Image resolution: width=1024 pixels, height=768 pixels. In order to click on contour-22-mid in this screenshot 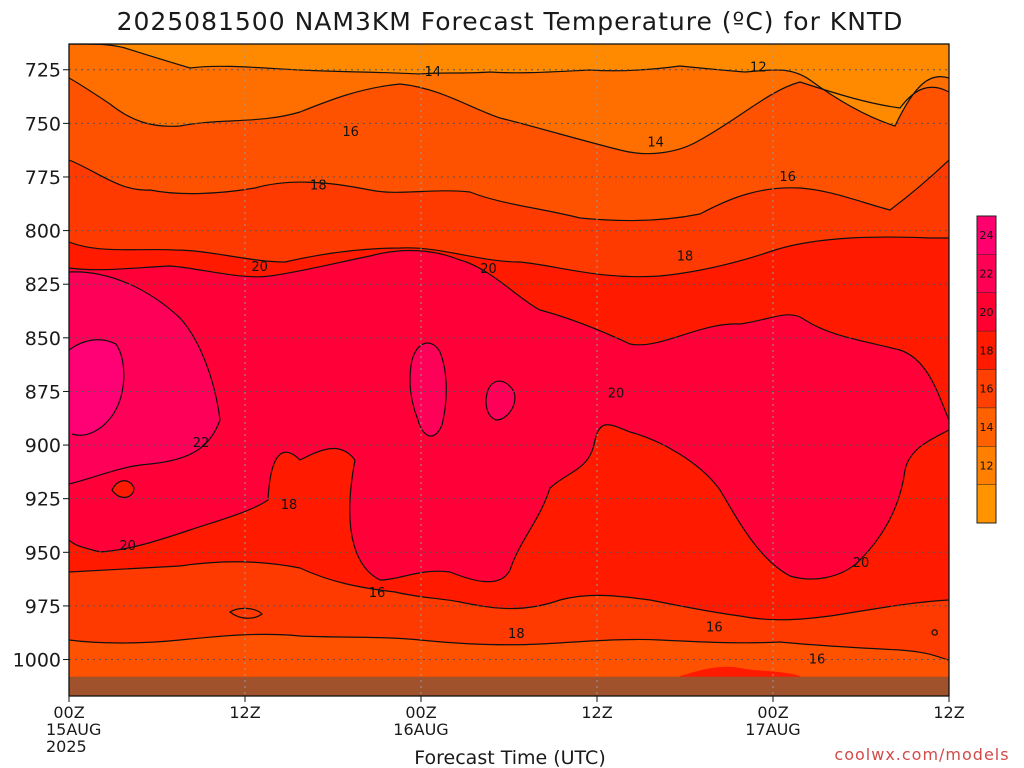, I will do `click(428, 389)`.